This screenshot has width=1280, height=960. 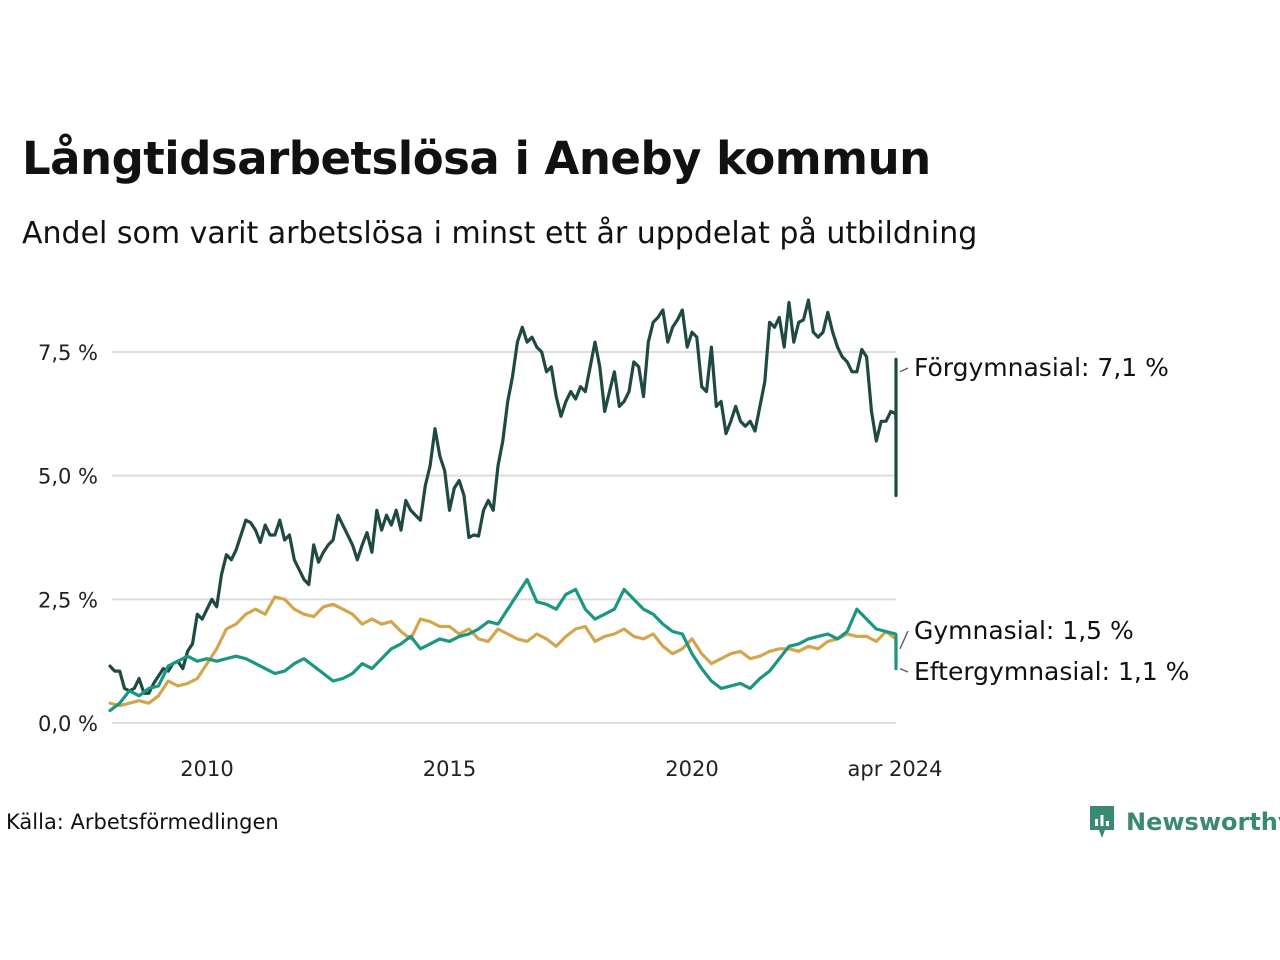 I want to click on leader-line-gymnasial, so click(x=904, y=640).